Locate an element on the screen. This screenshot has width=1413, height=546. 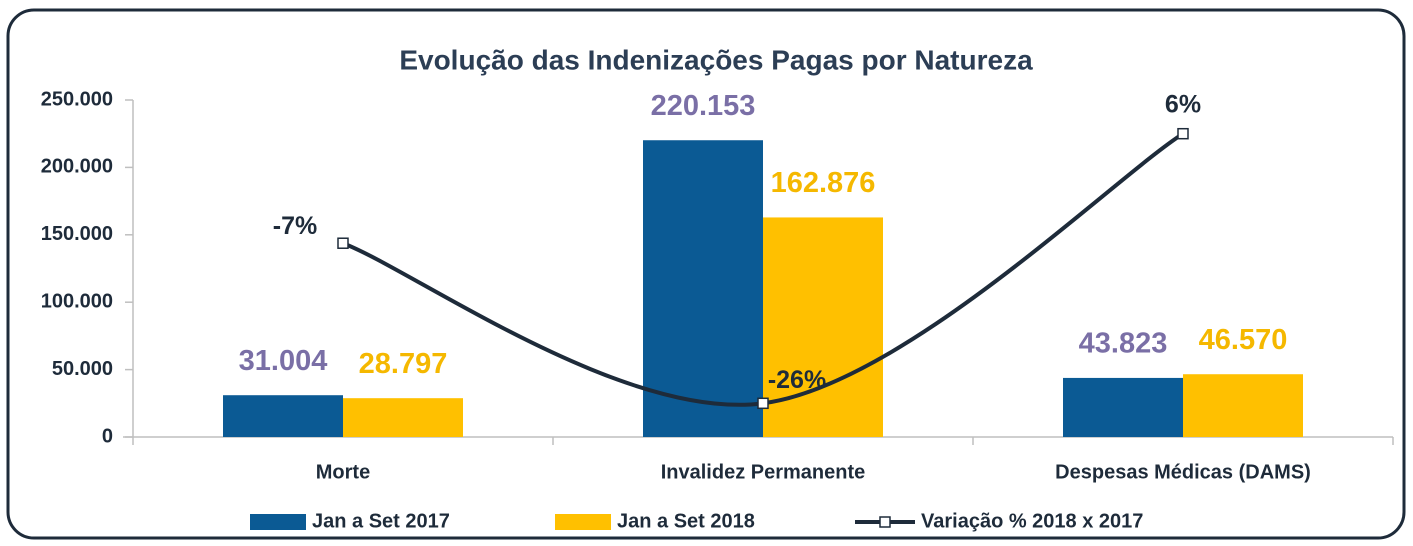
data-label: -7% is located at coordinates (295, 226).